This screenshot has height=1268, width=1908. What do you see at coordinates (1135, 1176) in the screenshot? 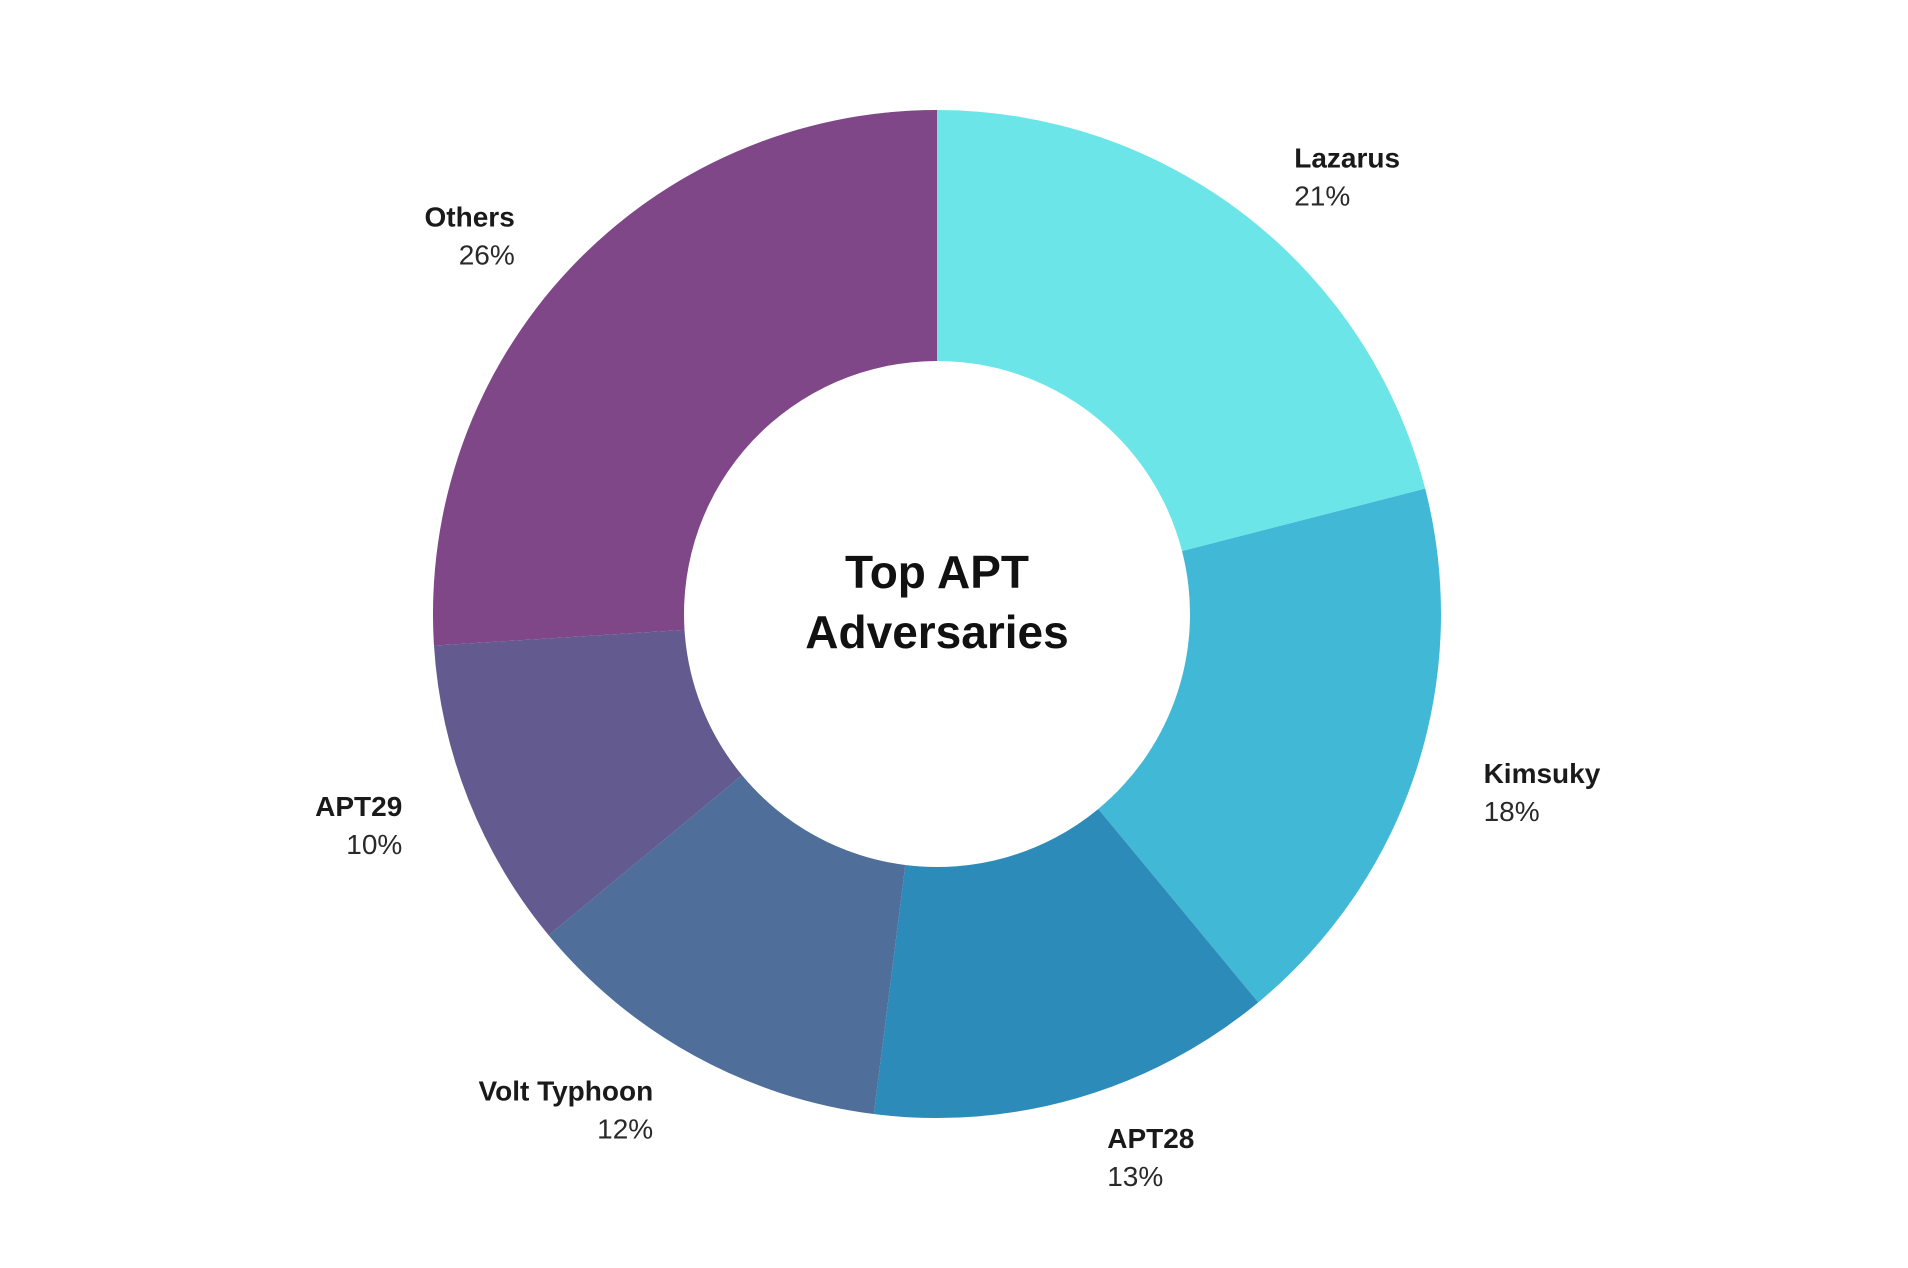
I see `slice-value-apt28: 13%` at bounding box center [1135, 1176].